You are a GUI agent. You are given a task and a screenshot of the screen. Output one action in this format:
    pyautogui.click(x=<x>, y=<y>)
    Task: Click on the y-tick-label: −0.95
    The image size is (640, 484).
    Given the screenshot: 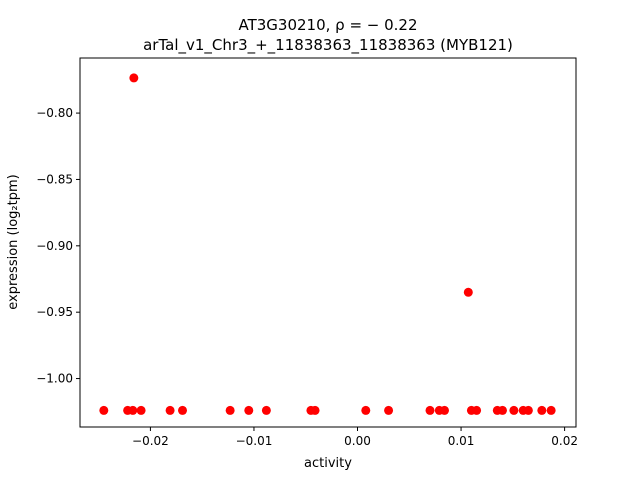 What is the action you would take?
    pyautogui.click(x=54, y=312)
    